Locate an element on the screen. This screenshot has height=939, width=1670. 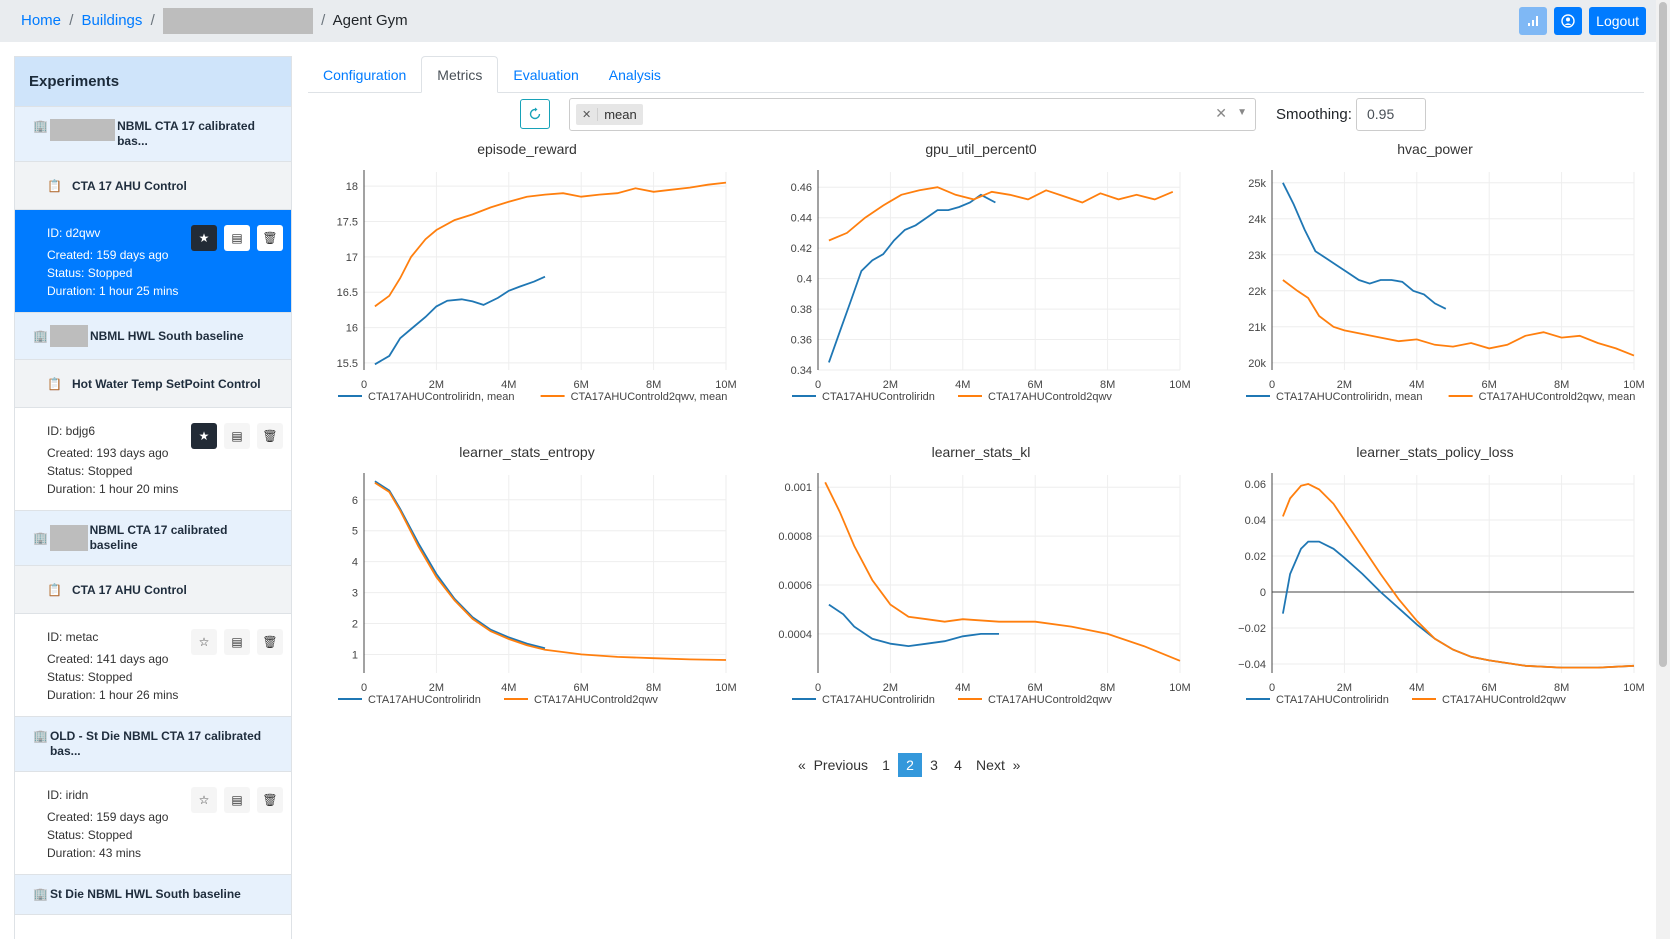
pagination-page: 3 is located at coordinates (934, 765).